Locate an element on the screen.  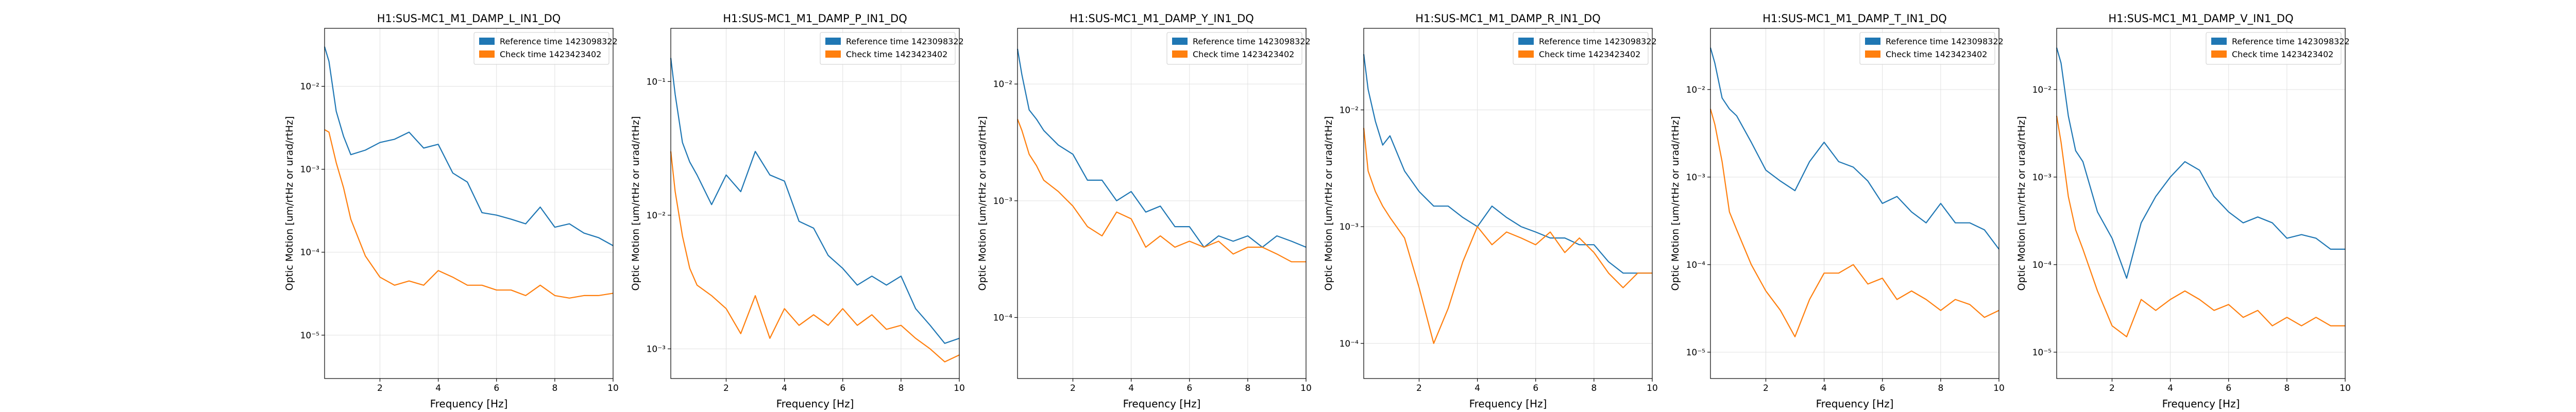
chart-title: H1:SUS-MC1_M1_DAMP_P_IN1_DQ is located at coordinates (815, 19).